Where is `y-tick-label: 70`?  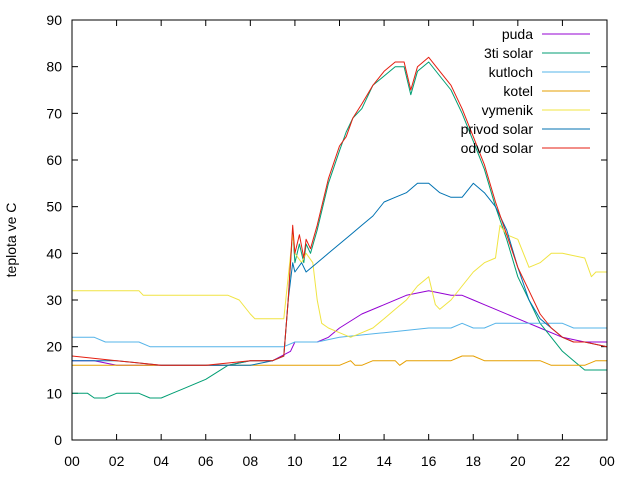
y-tick-label: 70 is located at coordinates (54, 113).